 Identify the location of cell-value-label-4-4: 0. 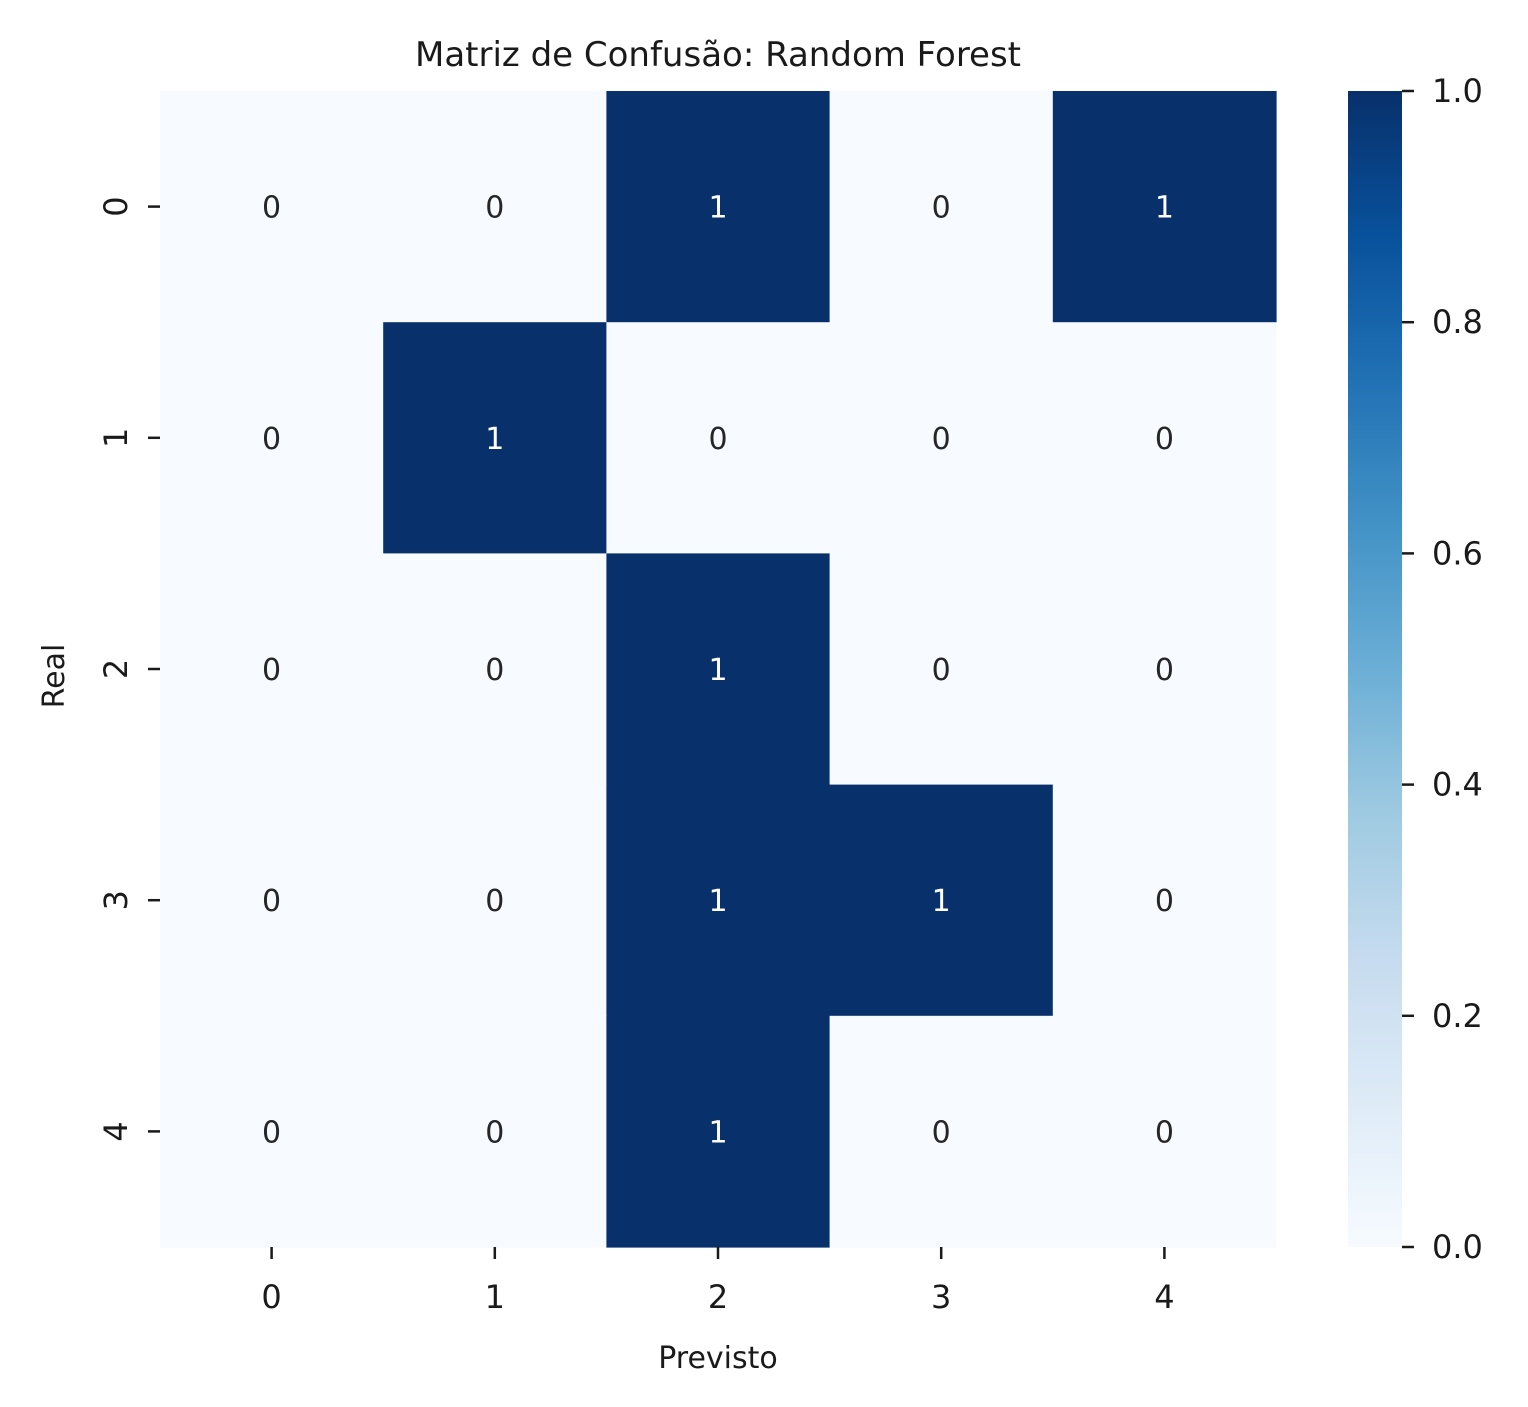
(1164, 1132).